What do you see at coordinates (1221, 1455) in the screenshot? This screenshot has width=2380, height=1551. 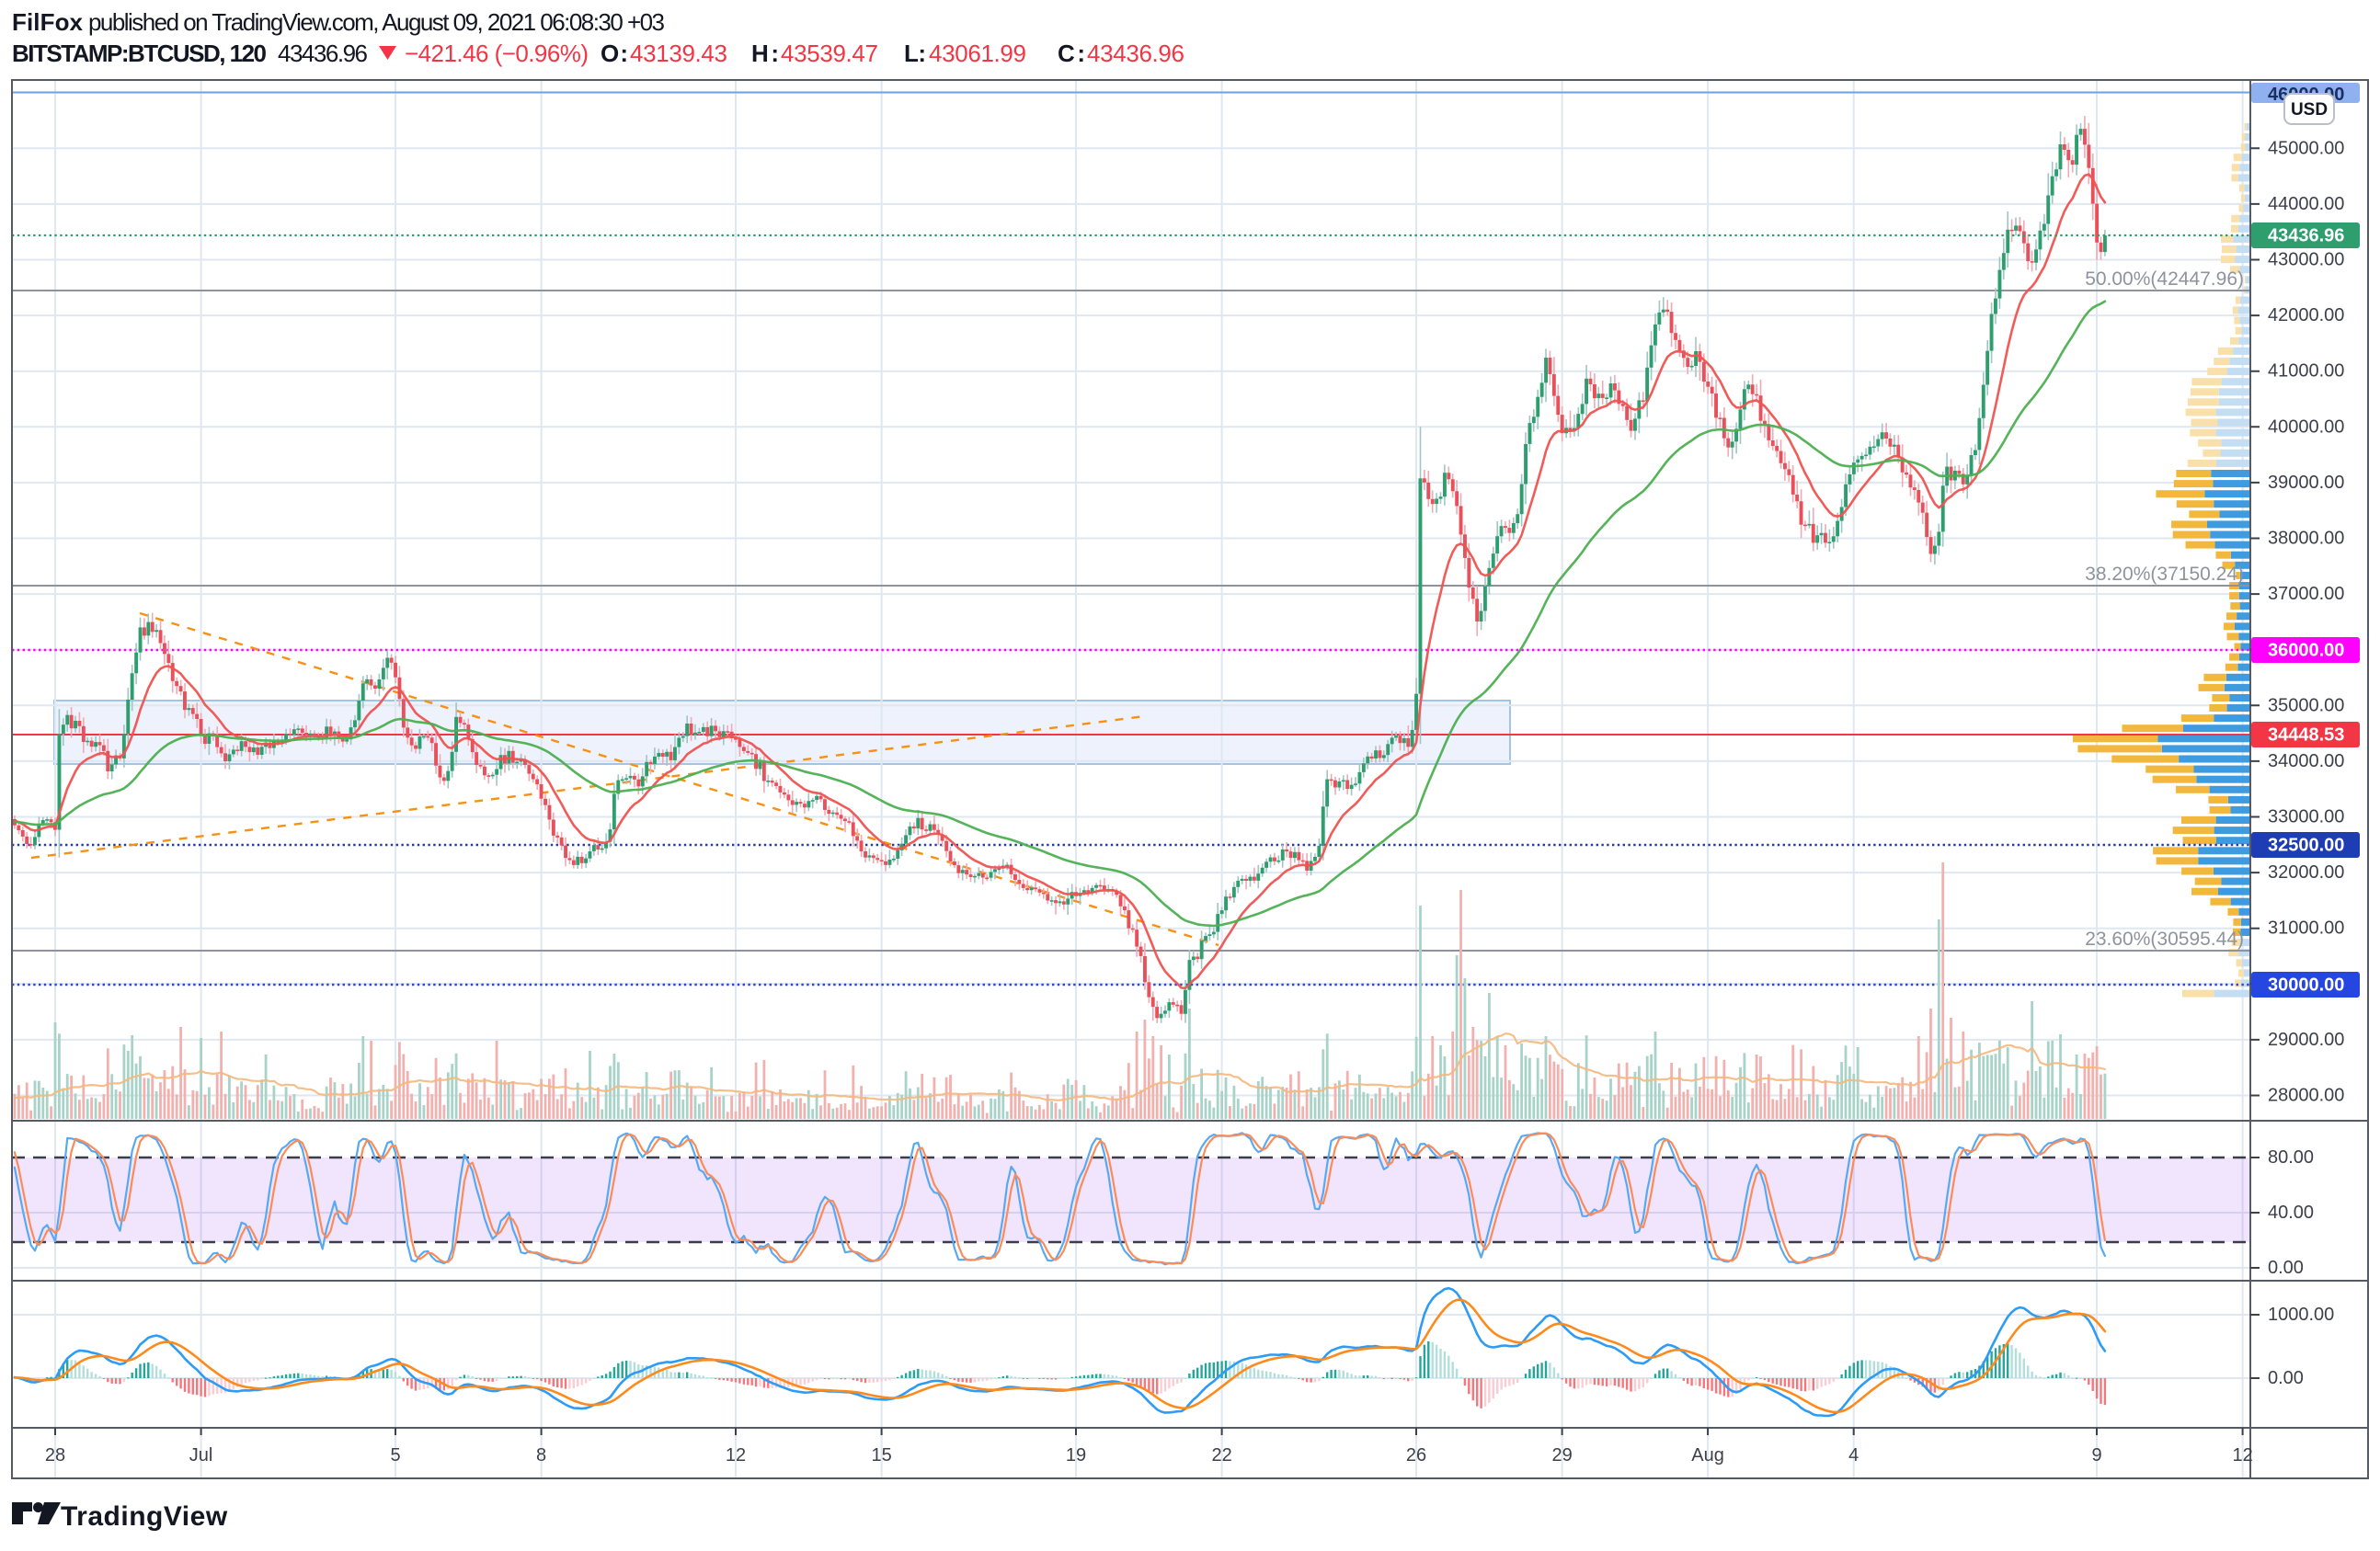 I see `svg-text: 22` at bounding box center [1221, 1455].